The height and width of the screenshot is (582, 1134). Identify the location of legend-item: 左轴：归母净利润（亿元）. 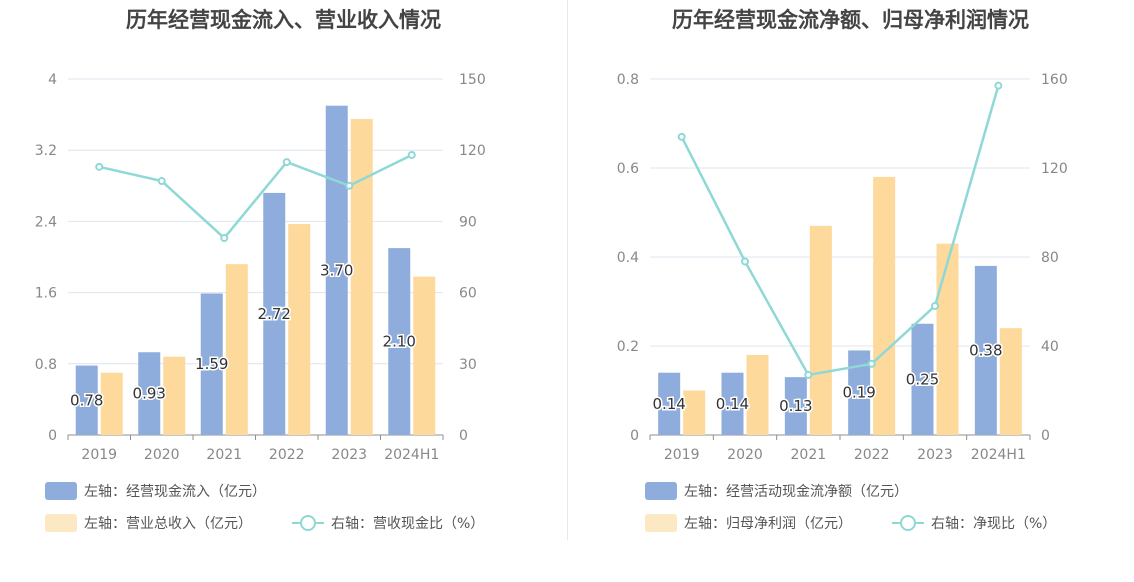
(748, 523).